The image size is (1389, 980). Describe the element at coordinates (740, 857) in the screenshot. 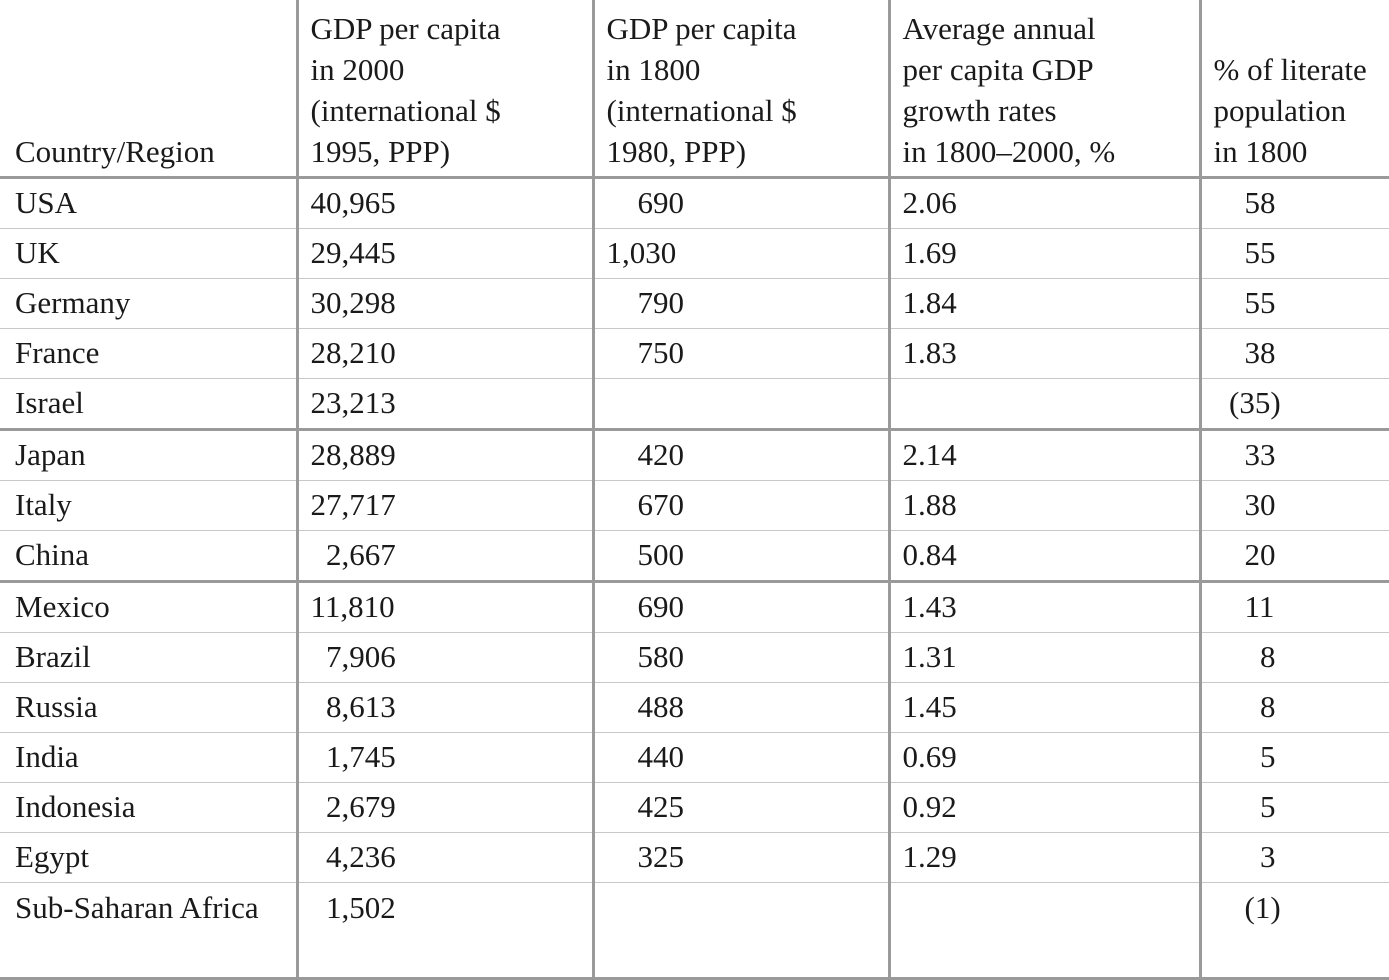

I see `cell-gdp-1800: 325` at that location.